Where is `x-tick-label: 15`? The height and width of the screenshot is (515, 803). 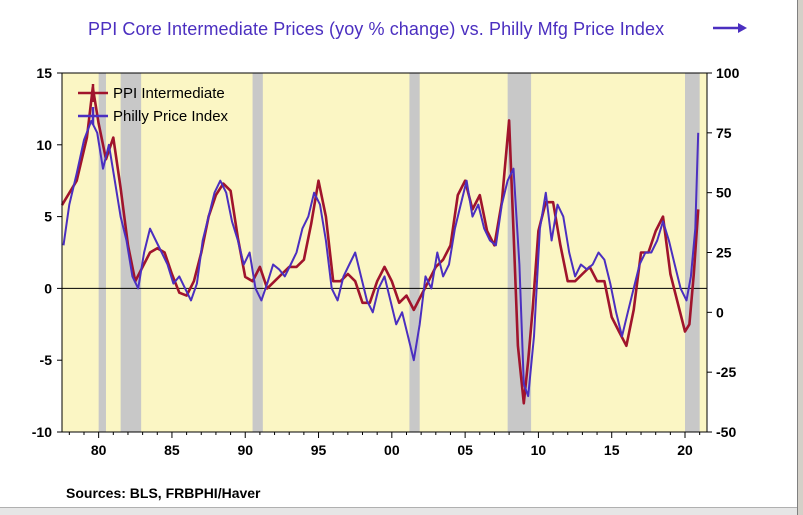 x-tick-label: 15 is located at coordinates (612, 450).